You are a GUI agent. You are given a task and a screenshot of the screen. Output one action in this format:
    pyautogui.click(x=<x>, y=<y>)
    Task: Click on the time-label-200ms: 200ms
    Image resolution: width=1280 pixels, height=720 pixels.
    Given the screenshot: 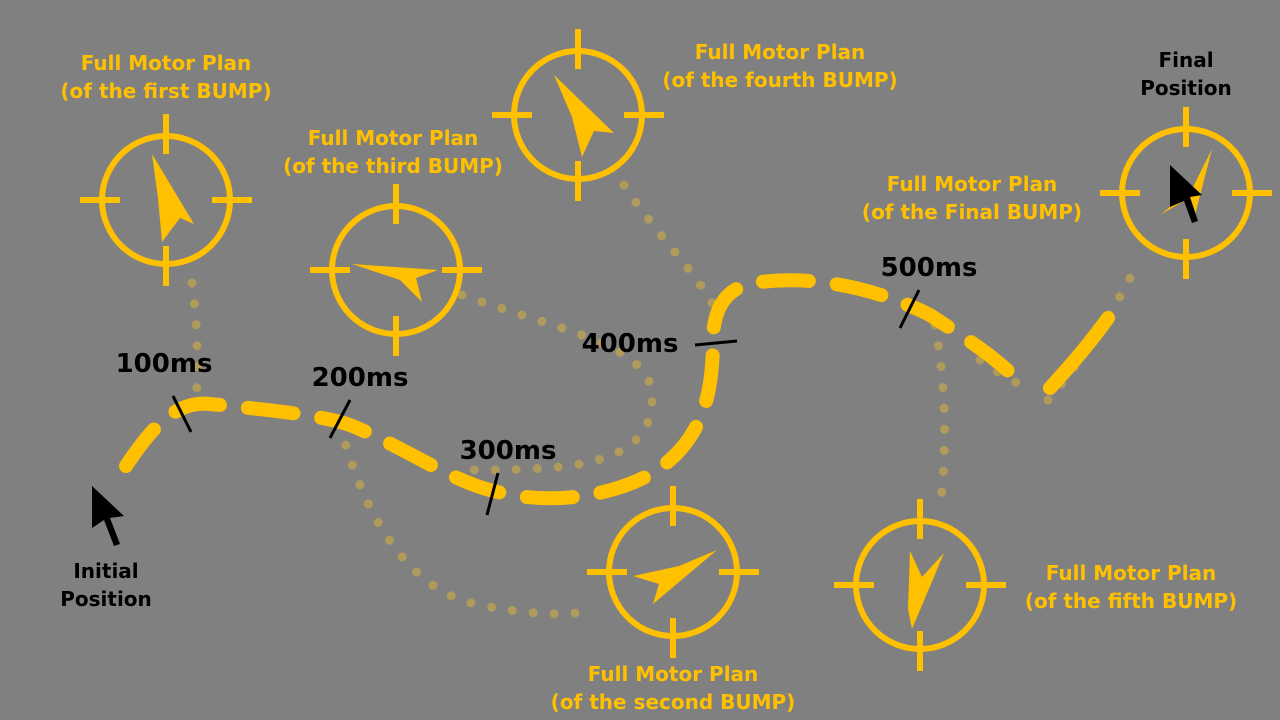 What is the action you would take?
    pyautogui.click(x=360, y=378)
    